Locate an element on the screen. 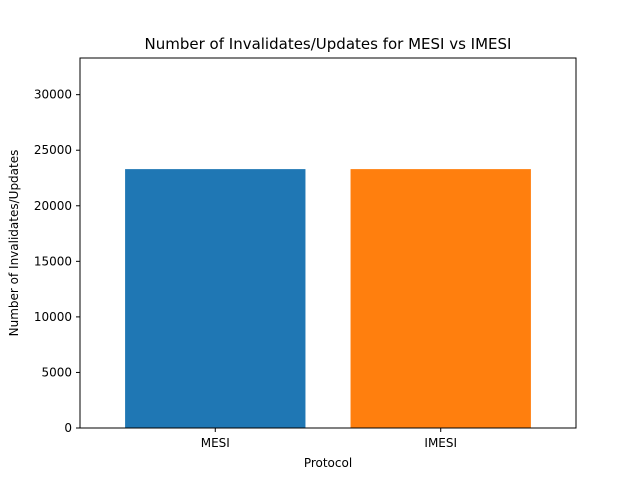  y-axis-ticks: 0 5000 10000 15000 20000 25000 30000 is located at coordinates (57, 261).